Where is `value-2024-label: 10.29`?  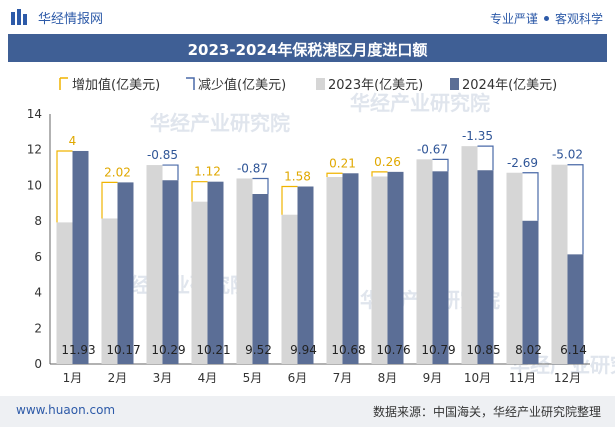 value-2024-label: 10.29 is located at coordinates (168, 350).